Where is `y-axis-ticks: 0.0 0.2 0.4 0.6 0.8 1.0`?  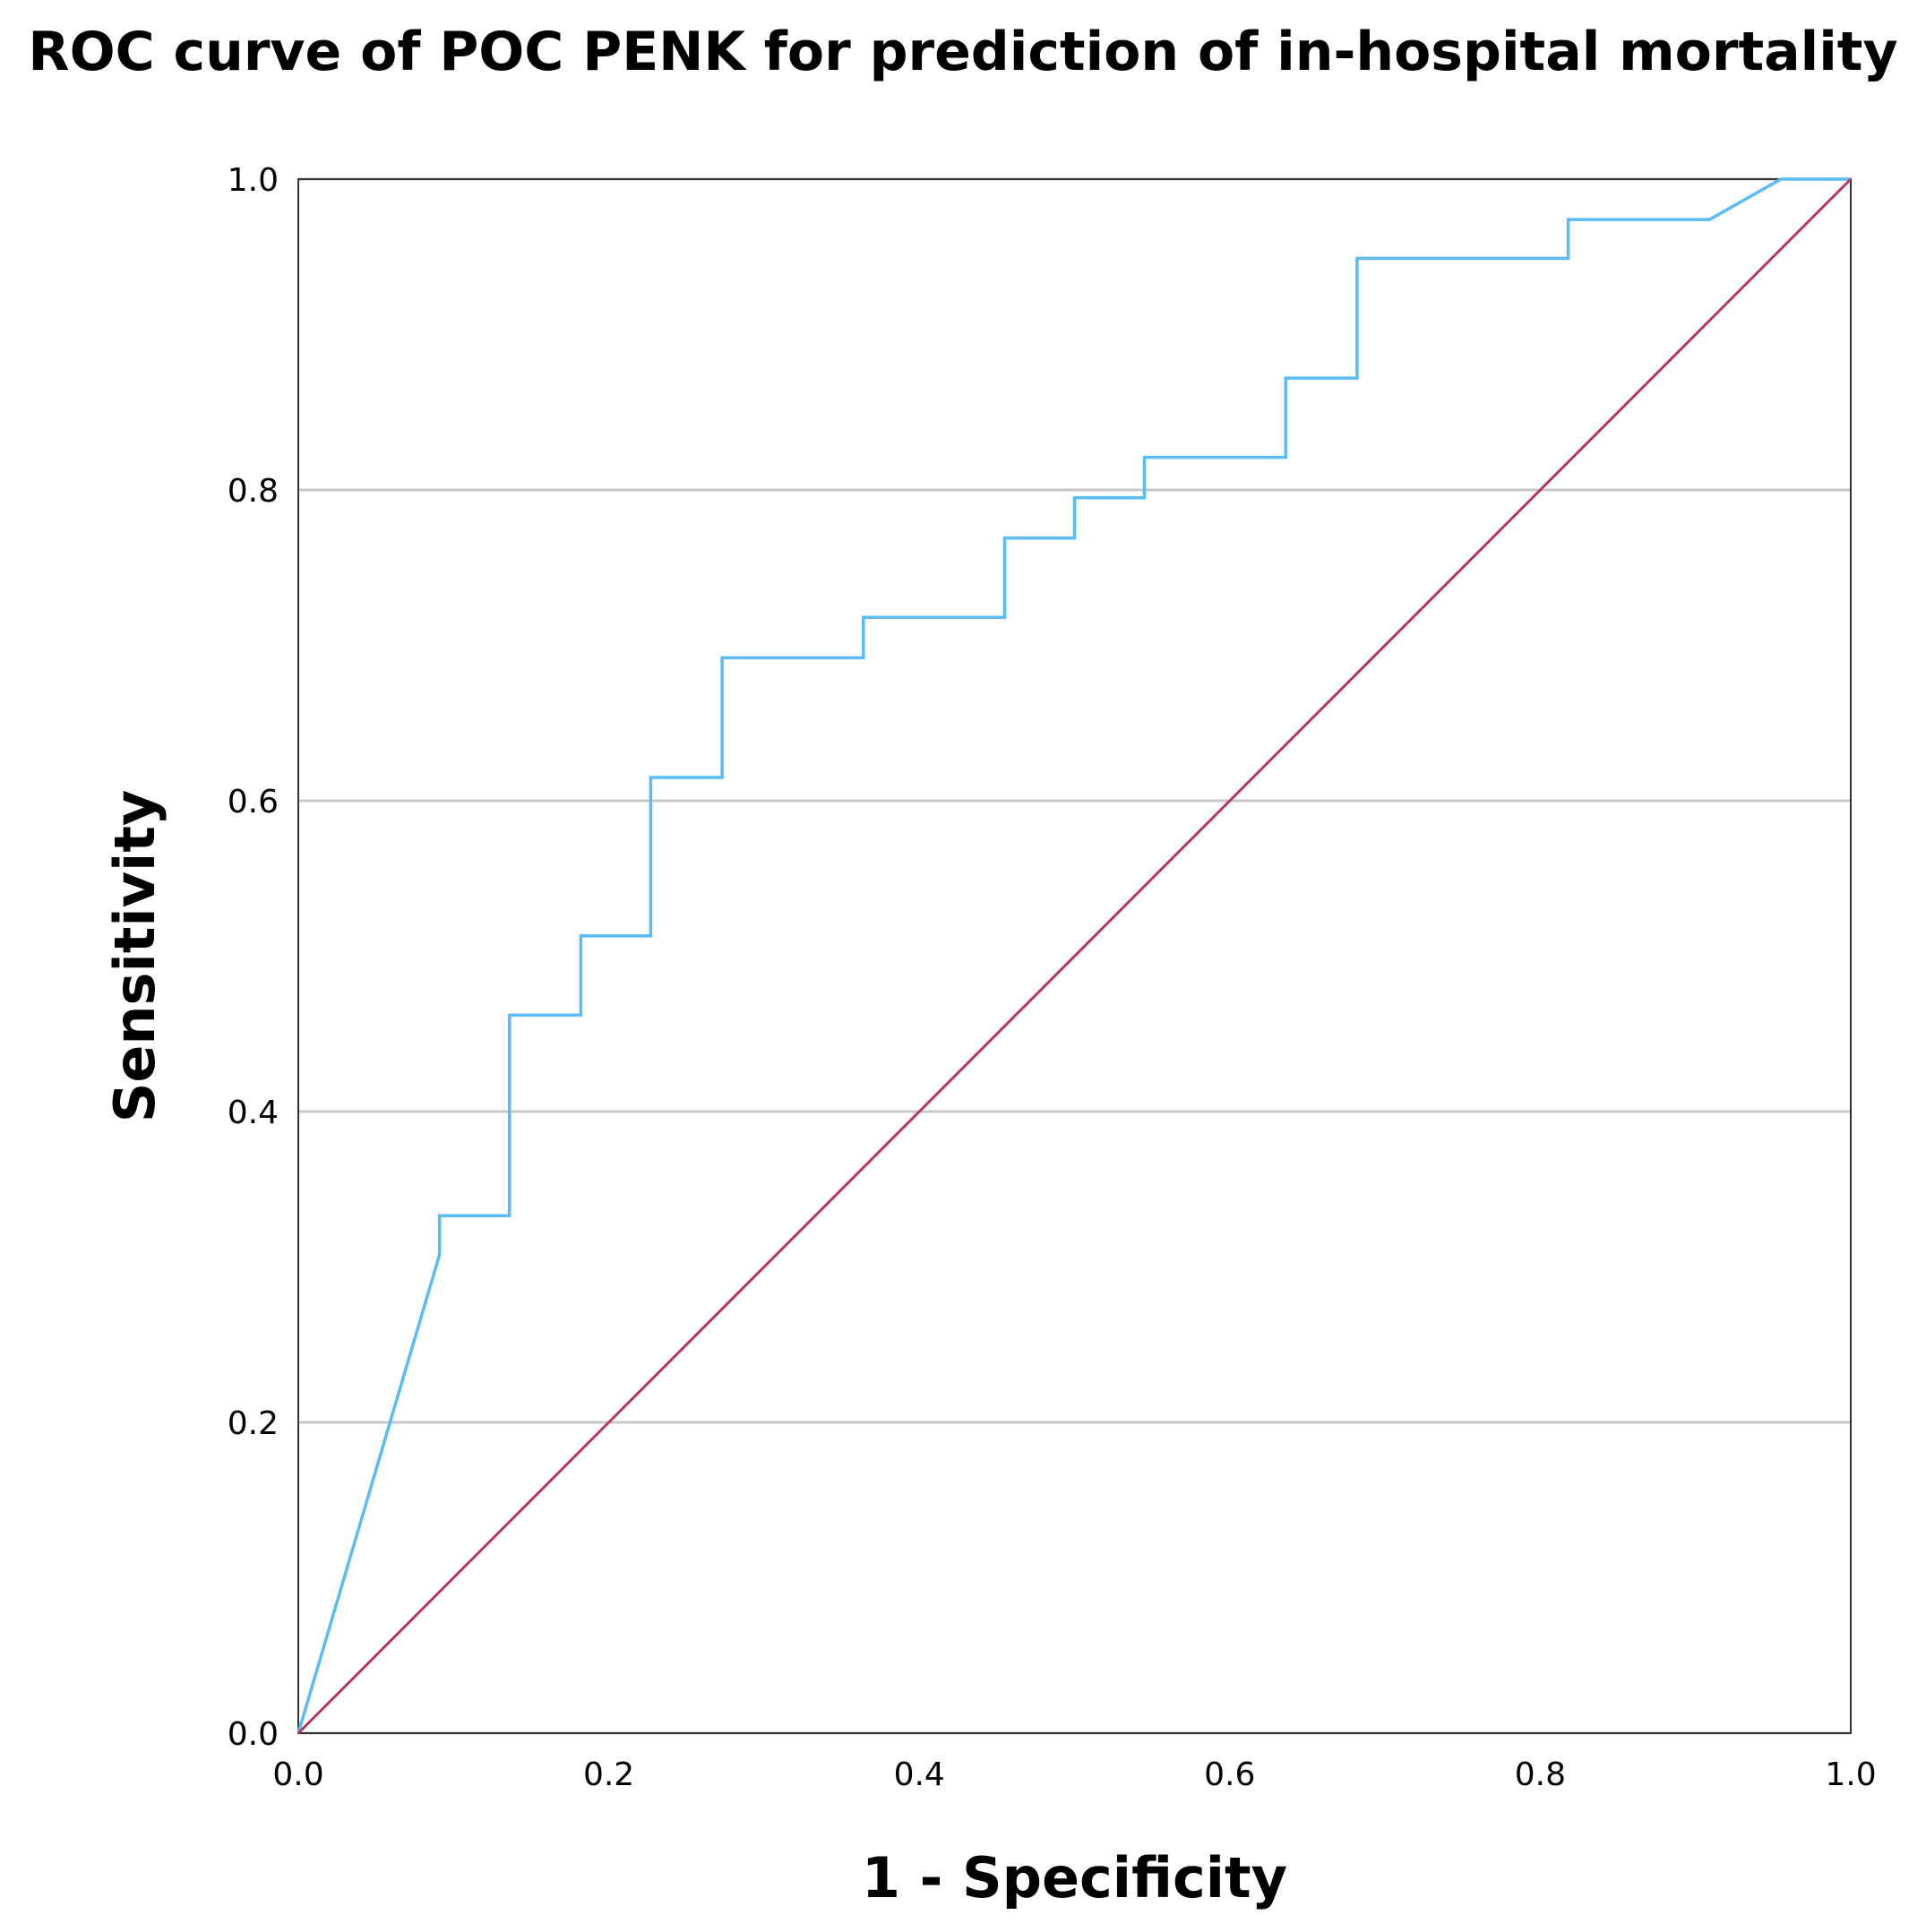
y-axis-ticks: 0.0 0.2 0.4 0.6 0.8 1.0 is located at coordinates (254, 957).